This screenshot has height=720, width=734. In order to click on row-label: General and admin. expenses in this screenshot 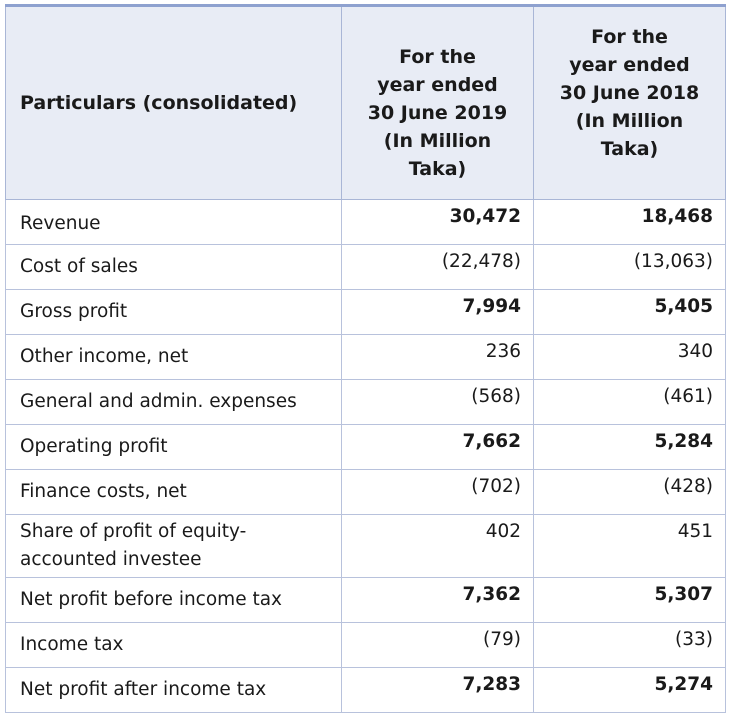, I will do `click(173, 402)`.